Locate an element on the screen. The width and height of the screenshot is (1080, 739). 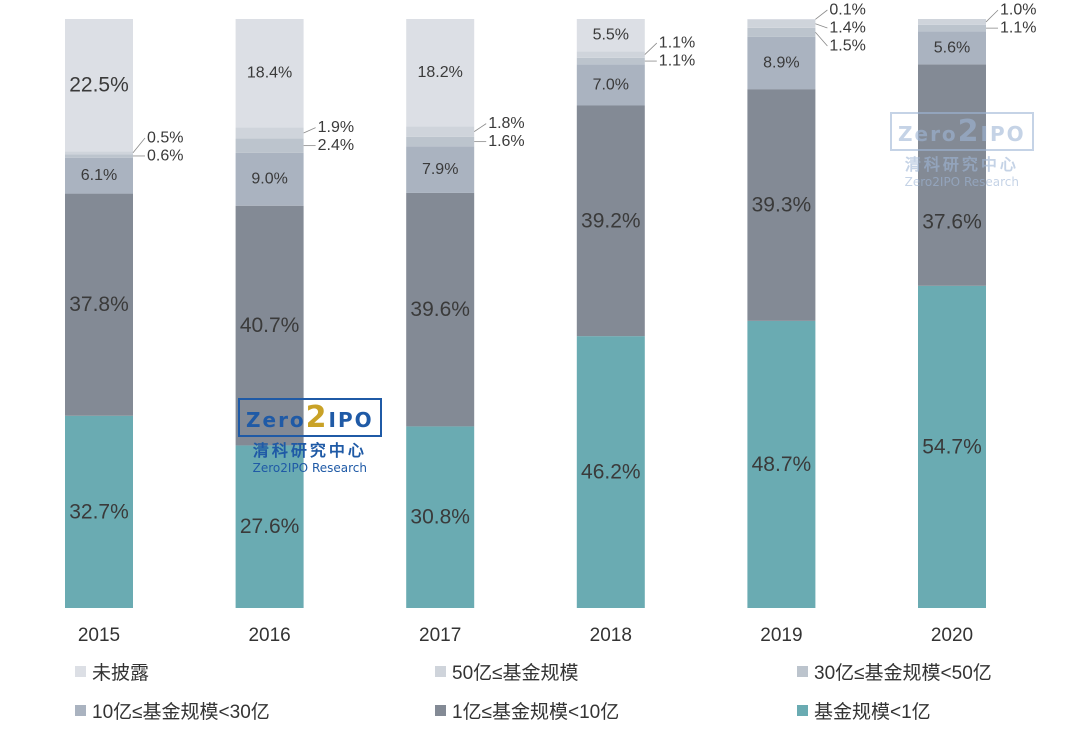
data-label: 37.6% is located at coordinates (952, 222).